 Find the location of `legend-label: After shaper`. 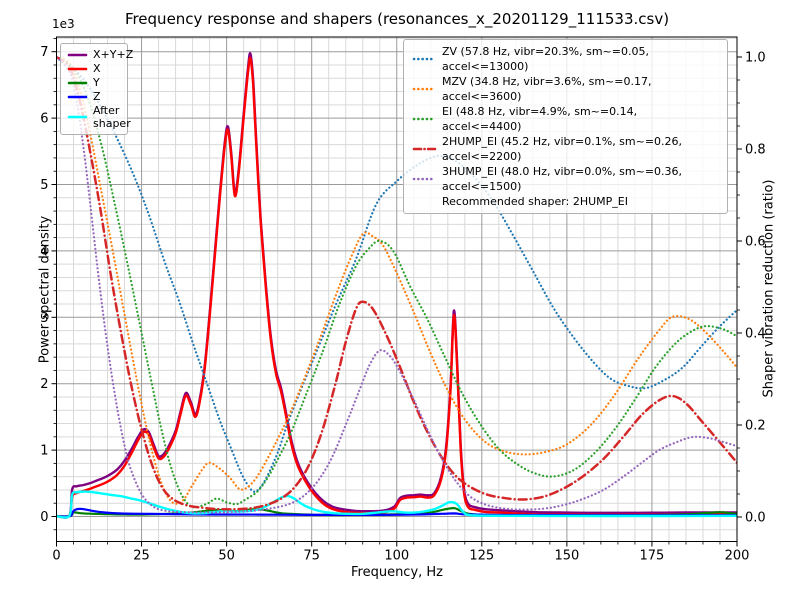

legend-label: After shaper is located at coordinates (112, 117).